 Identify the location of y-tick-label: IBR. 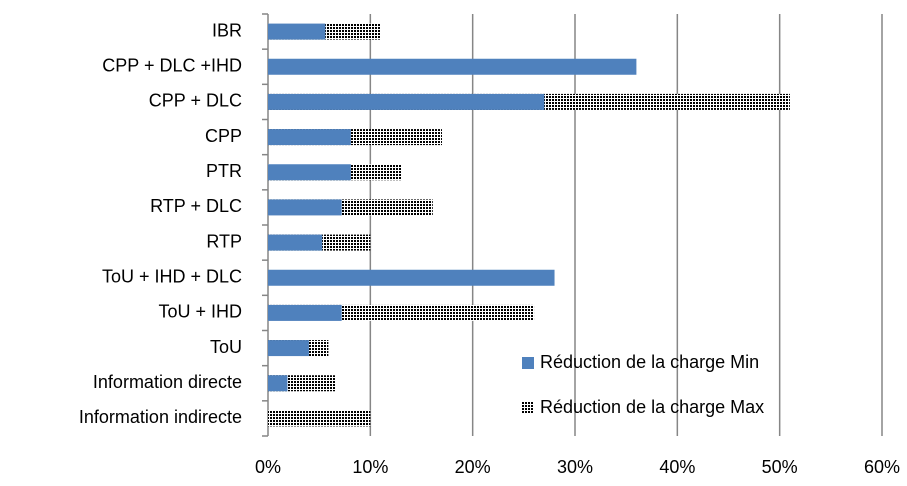
(227, 30).